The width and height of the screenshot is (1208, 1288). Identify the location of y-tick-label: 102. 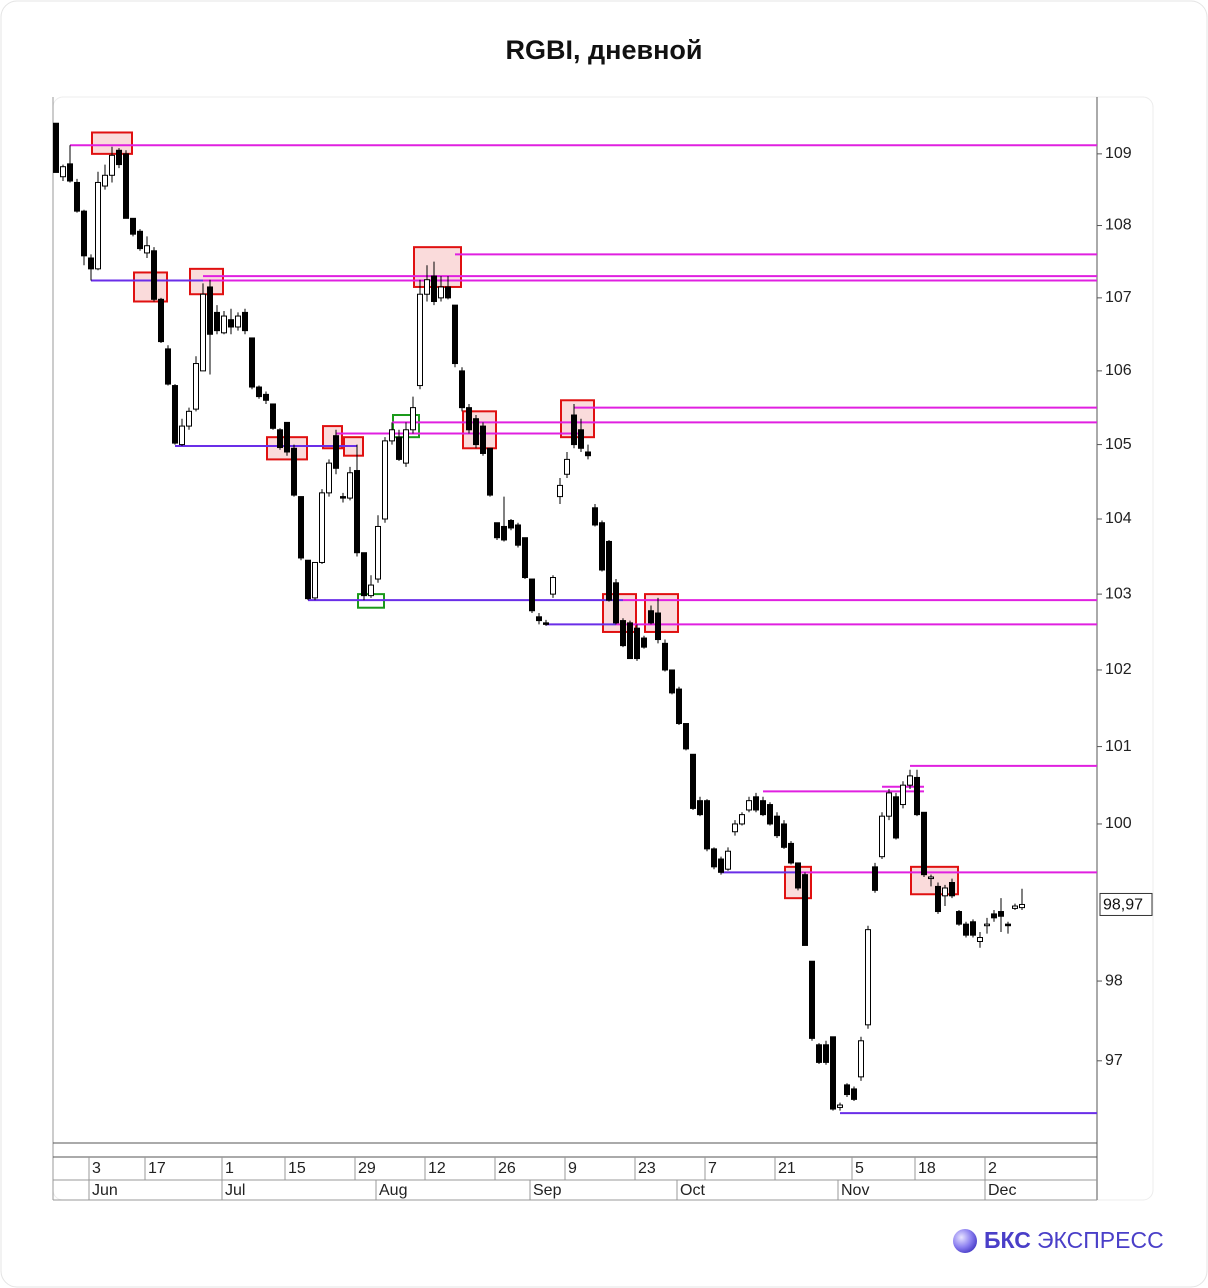
(1118, 669).